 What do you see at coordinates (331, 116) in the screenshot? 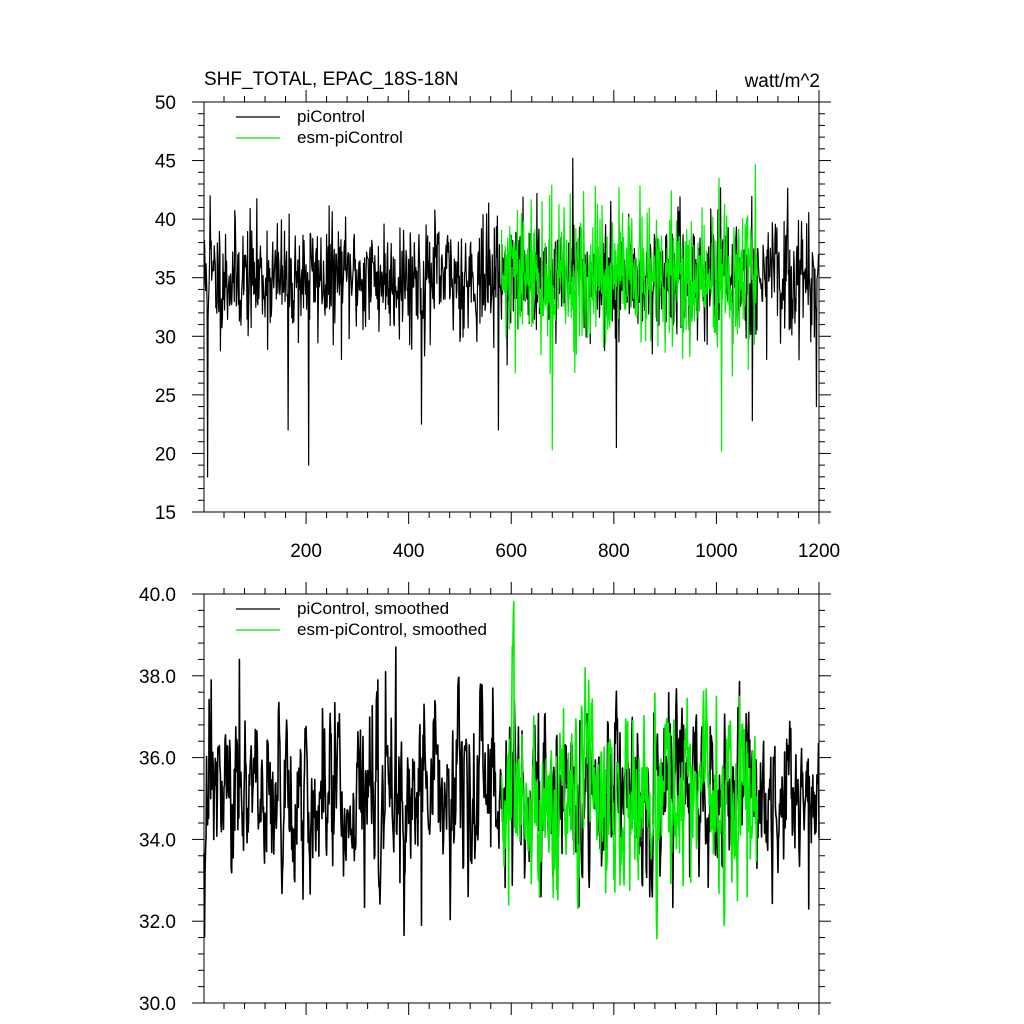
I see `legend-entry: piControl` at bounding box center [331, 116].